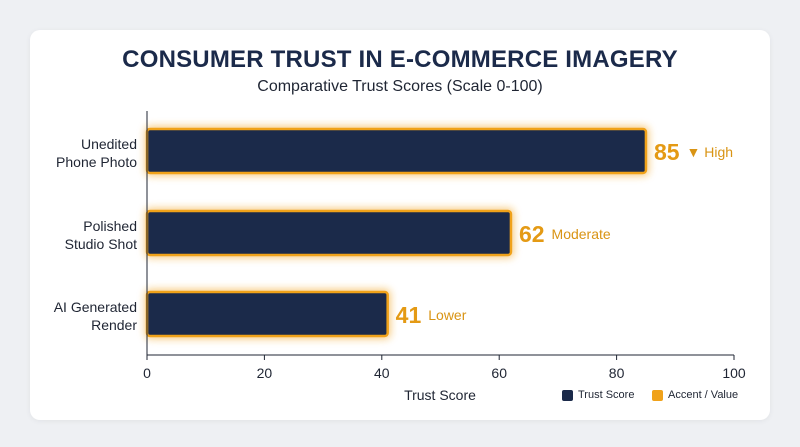 The image size is (800, 447). Describe the element at coordinates (147, 373) in the screenshot. I see `x-tick-label: 0` at that location.